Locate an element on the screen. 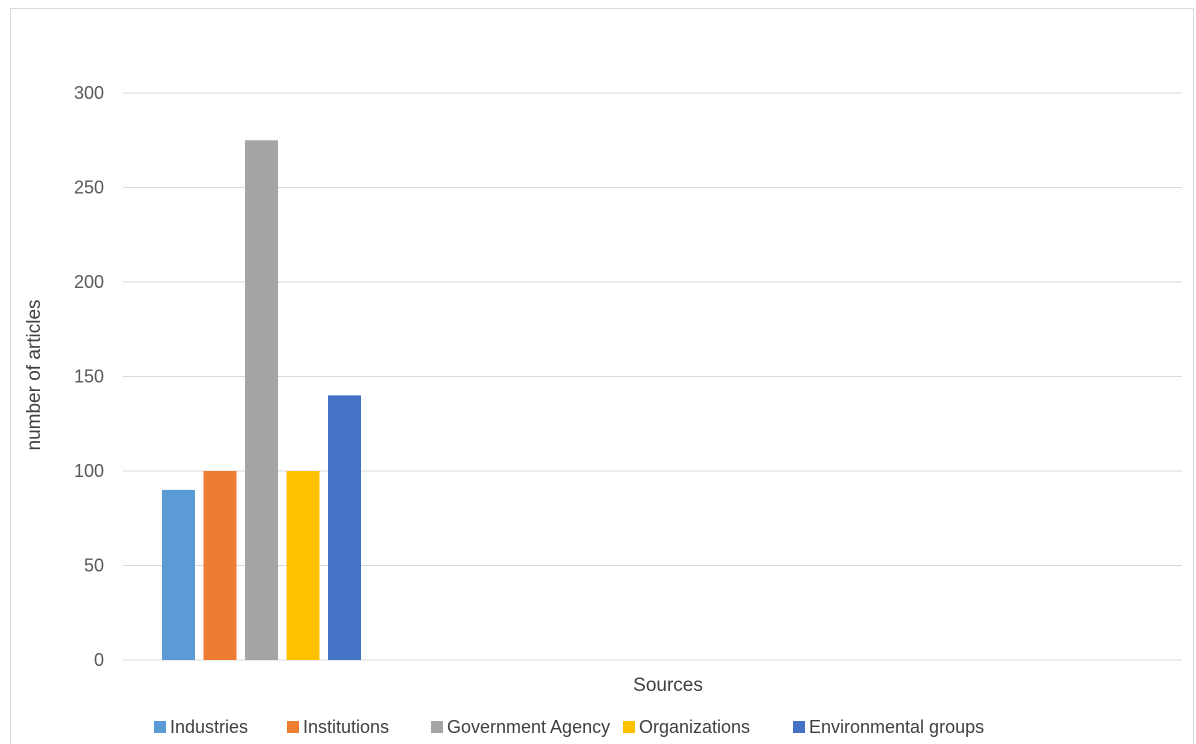 The height and width of the screenshot is (744, 1196). bar-government-agency is located at coordinates (261, 400).